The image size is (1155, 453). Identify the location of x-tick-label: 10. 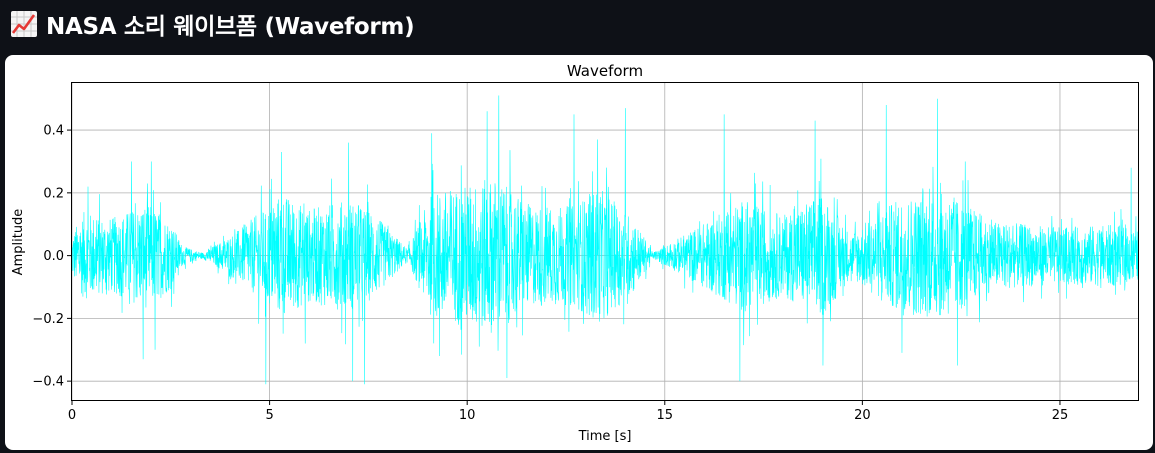
(467, 415).